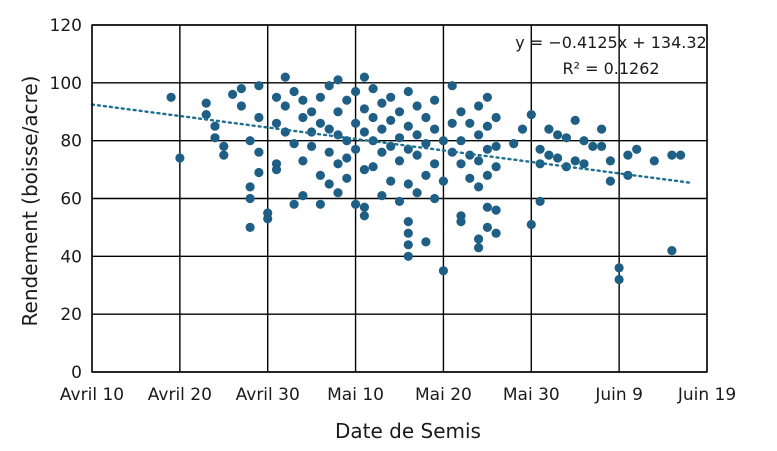  What do you see at coordinates (71, 142) in the screenshot?
I see `y-tick-label: 80` at bounding box center [71, 142].